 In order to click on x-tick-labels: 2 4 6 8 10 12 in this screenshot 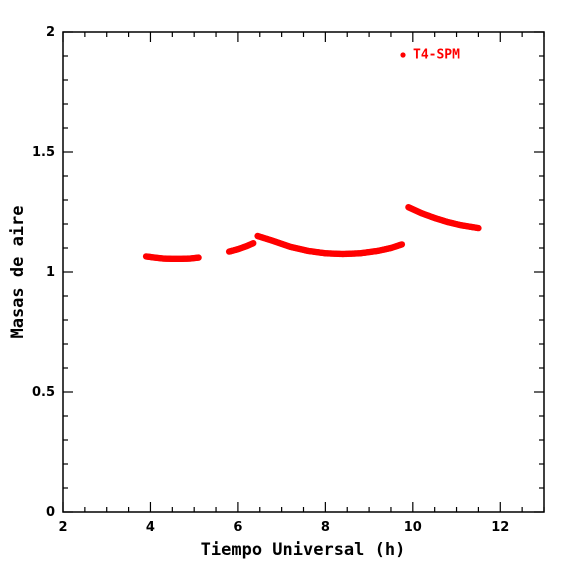, I will do `click(283, 527)`.